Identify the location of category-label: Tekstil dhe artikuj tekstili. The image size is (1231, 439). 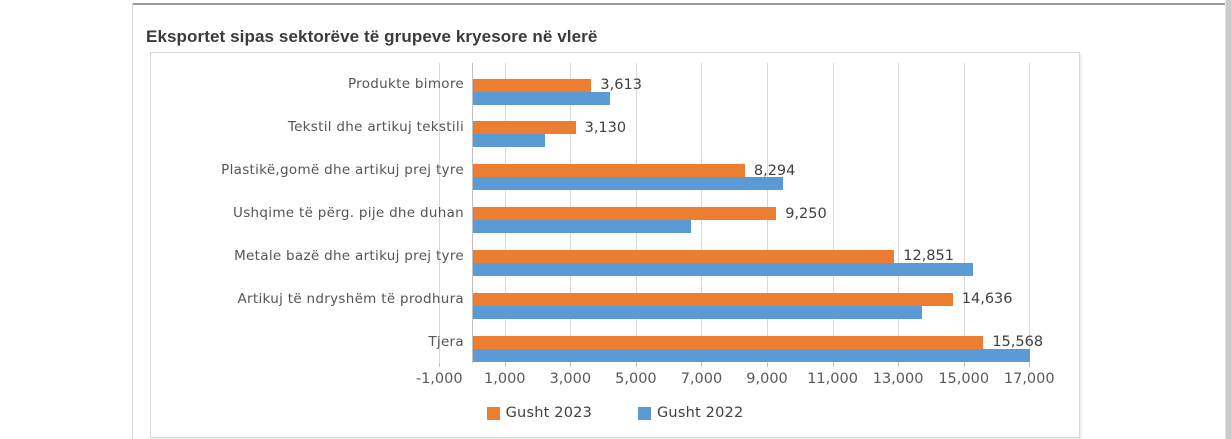
(375, 127).